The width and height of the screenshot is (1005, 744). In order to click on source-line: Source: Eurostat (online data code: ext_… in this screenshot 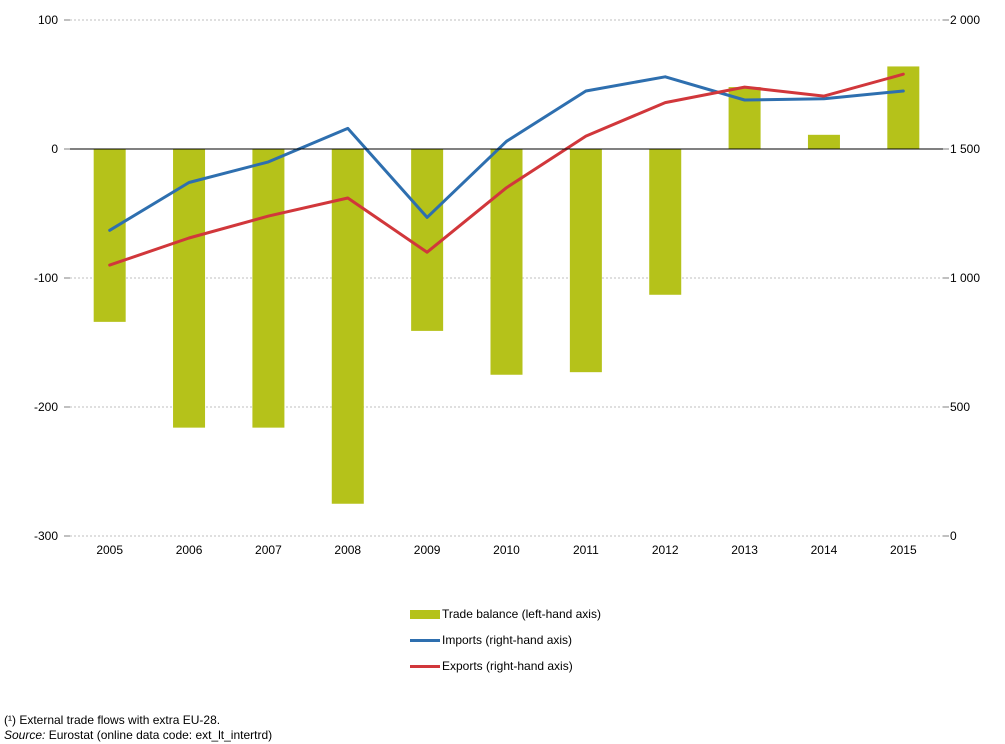, I will do `click(138, 735)`.